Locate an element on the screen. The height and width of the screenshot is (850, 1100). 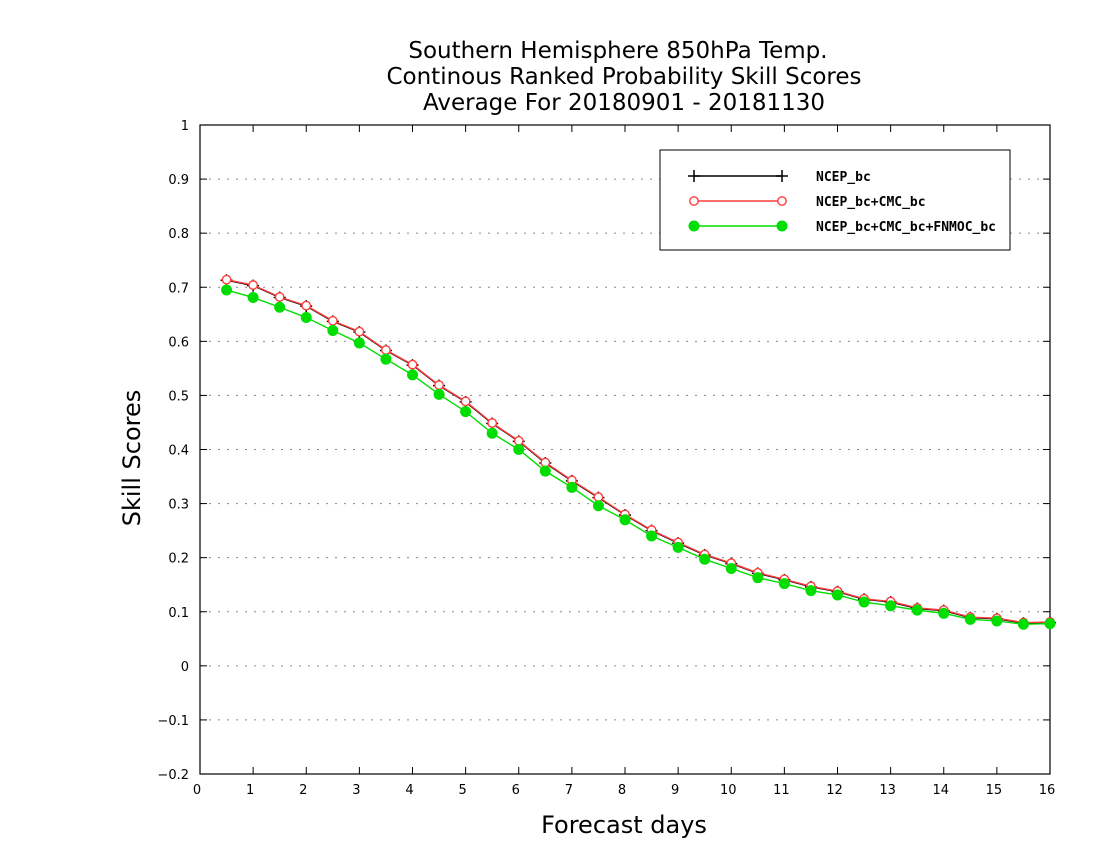
y-tick-label: 0.5 is located at coordinates (178, 396).